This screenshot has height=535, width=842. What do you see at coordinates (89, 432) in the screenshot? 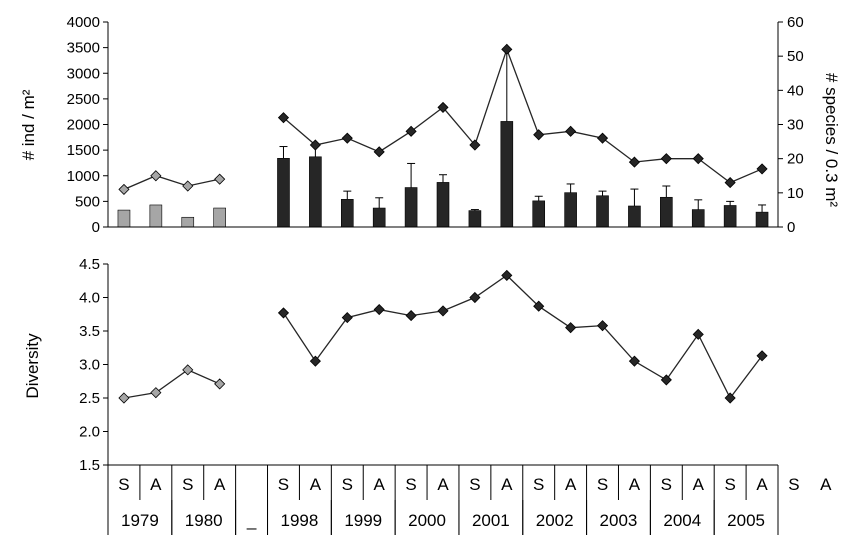
I see `y-tick-label: 2.0` at bounding box center [89, 432].